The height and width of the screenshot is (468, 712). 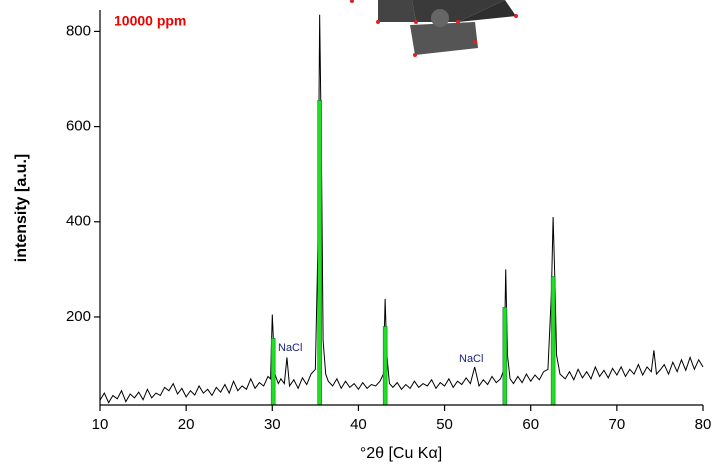 What do you see at coordinates (401, 453) in the screenshot?
I see `x-axis-title: °2θ [Cu Kα]` at bounding box center [401, 453].